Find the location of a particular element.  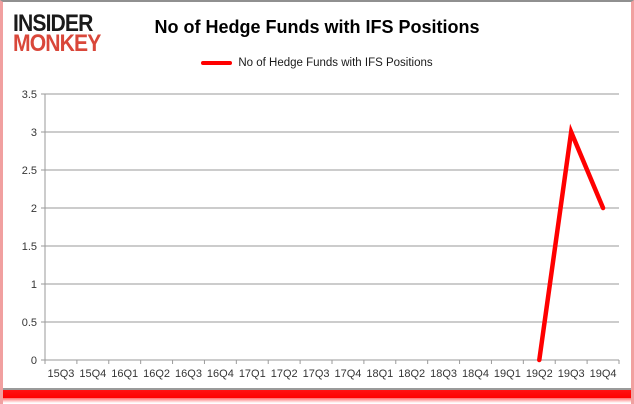

y-axis-tick-label: 3.5 is located at coordinates (29, 95).